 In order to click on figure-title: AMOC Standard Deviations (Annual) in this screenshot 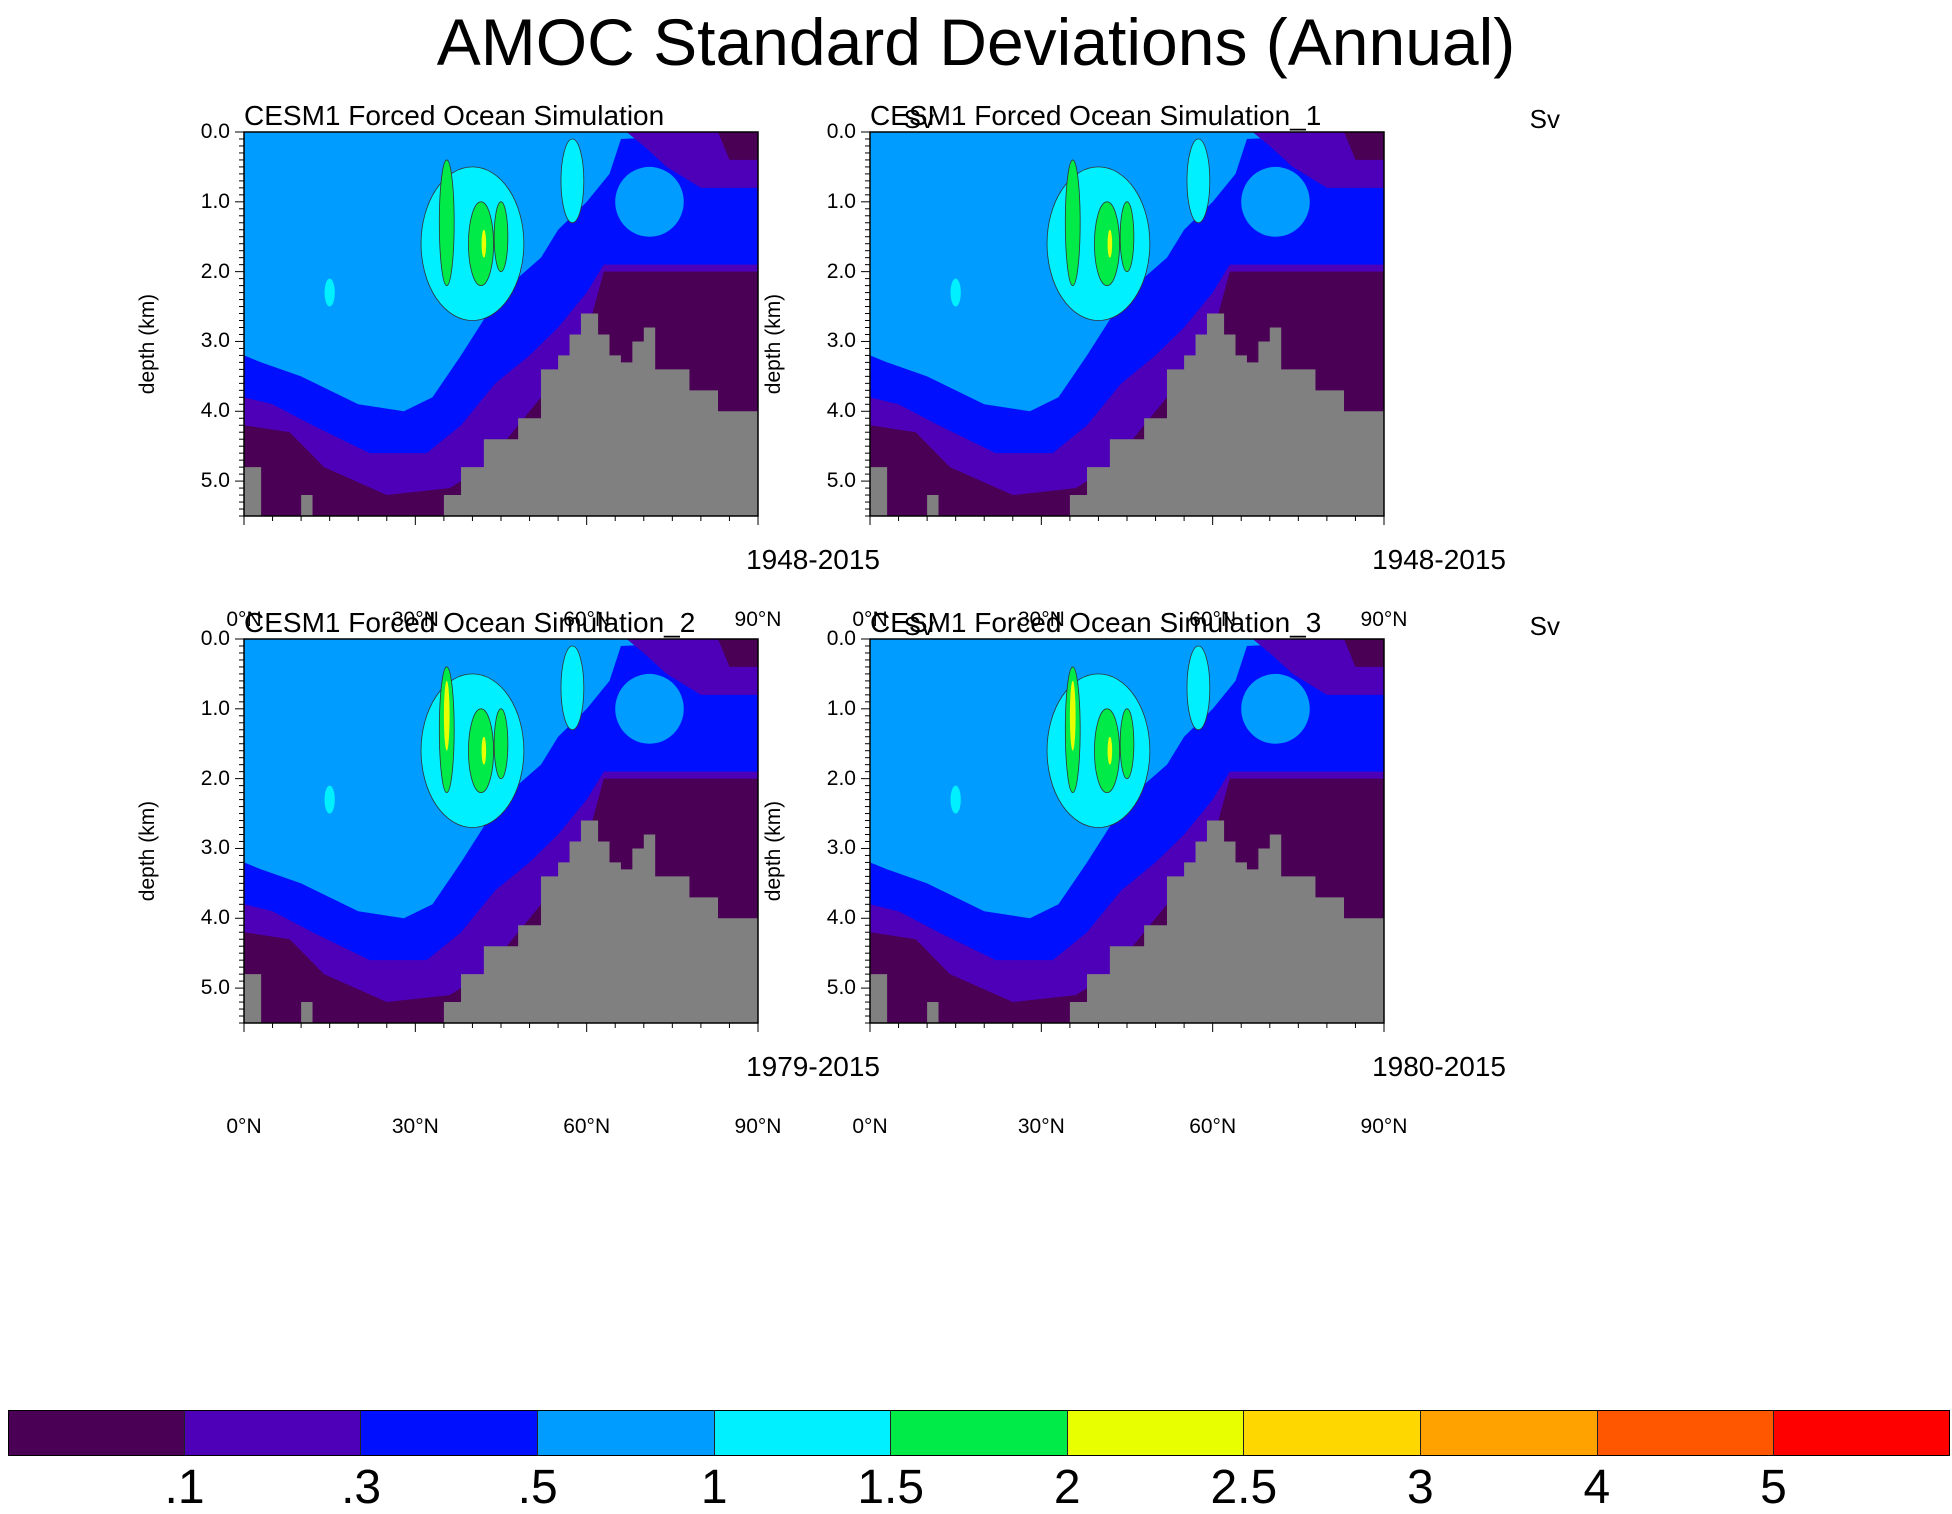, I will do `click(976, 42)`.